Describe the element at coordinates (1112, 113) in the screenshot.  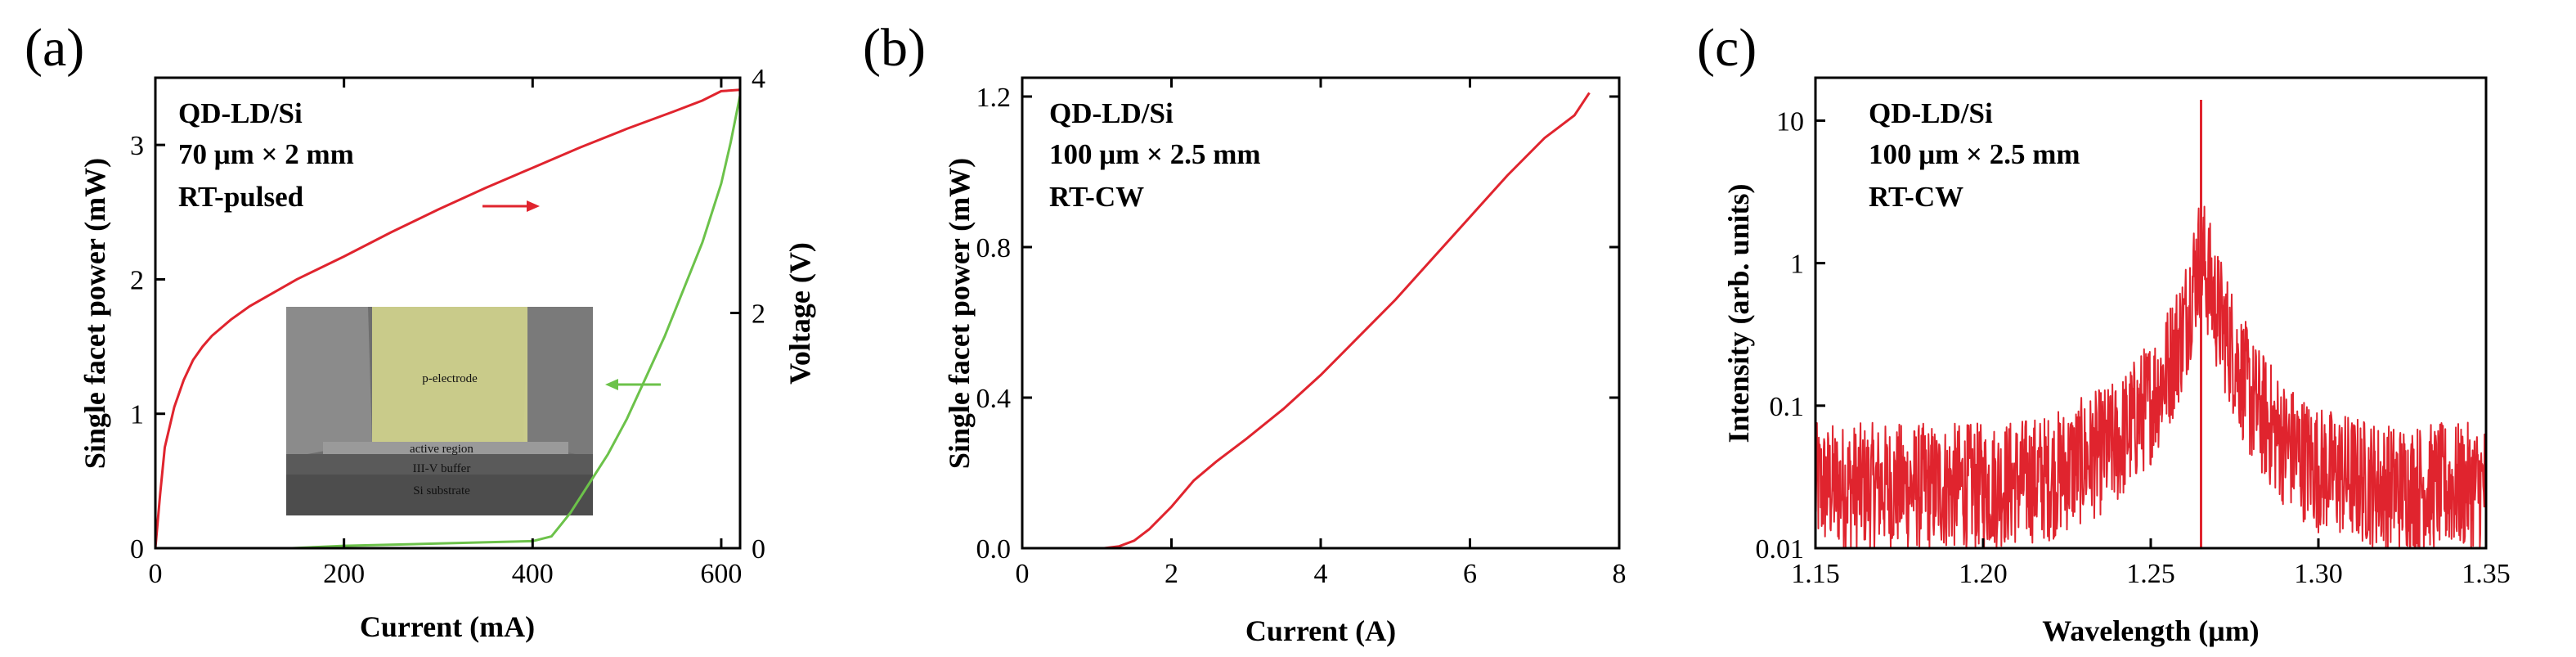
I see `annot-b-device: QD-LD/Si` at that location.